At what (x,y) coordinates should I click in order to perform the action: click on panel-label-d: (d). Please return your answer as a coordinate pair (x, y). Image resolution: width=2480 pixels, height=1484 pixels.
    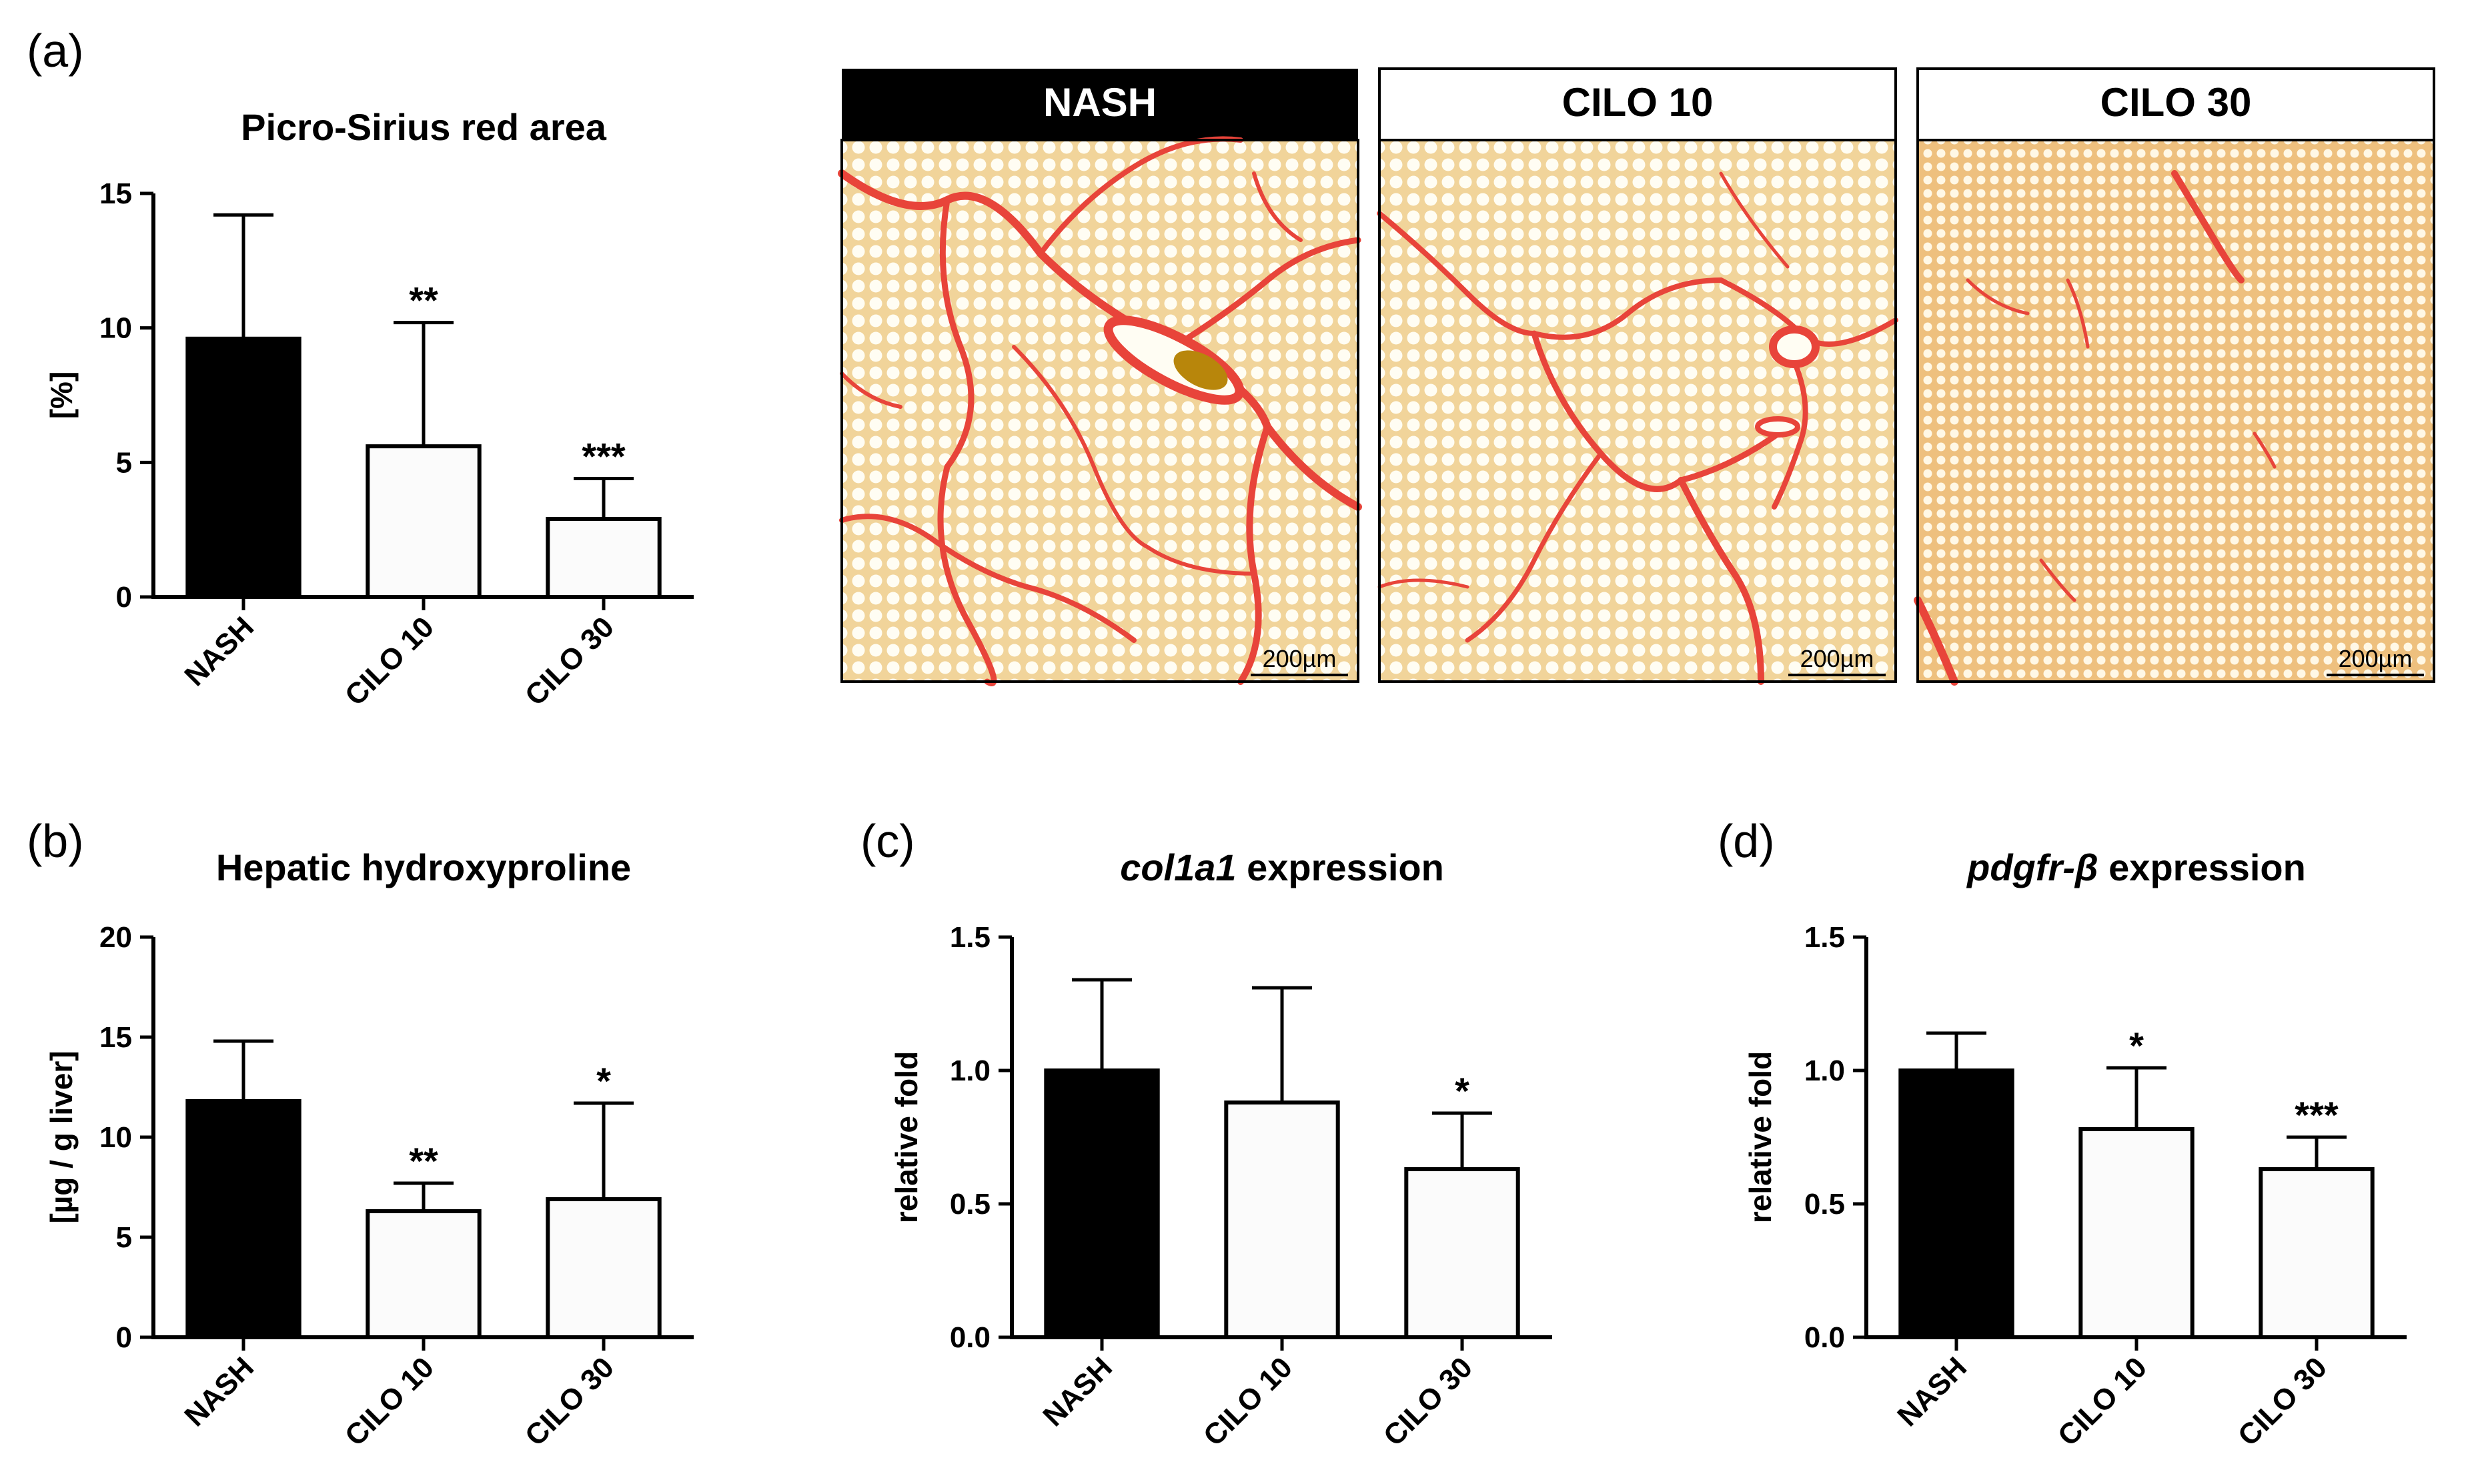
    Looking at the image, I should click on (1746, 841).